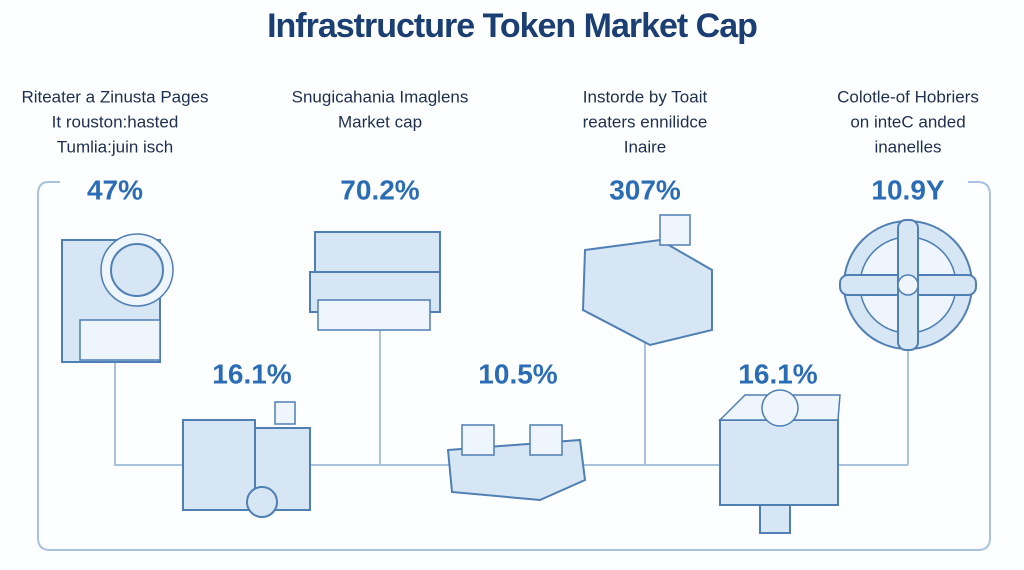 The width and height of the screenshot is (1024, 570). I want to click on item-label: reaters ennilidce, so click(645, 121).